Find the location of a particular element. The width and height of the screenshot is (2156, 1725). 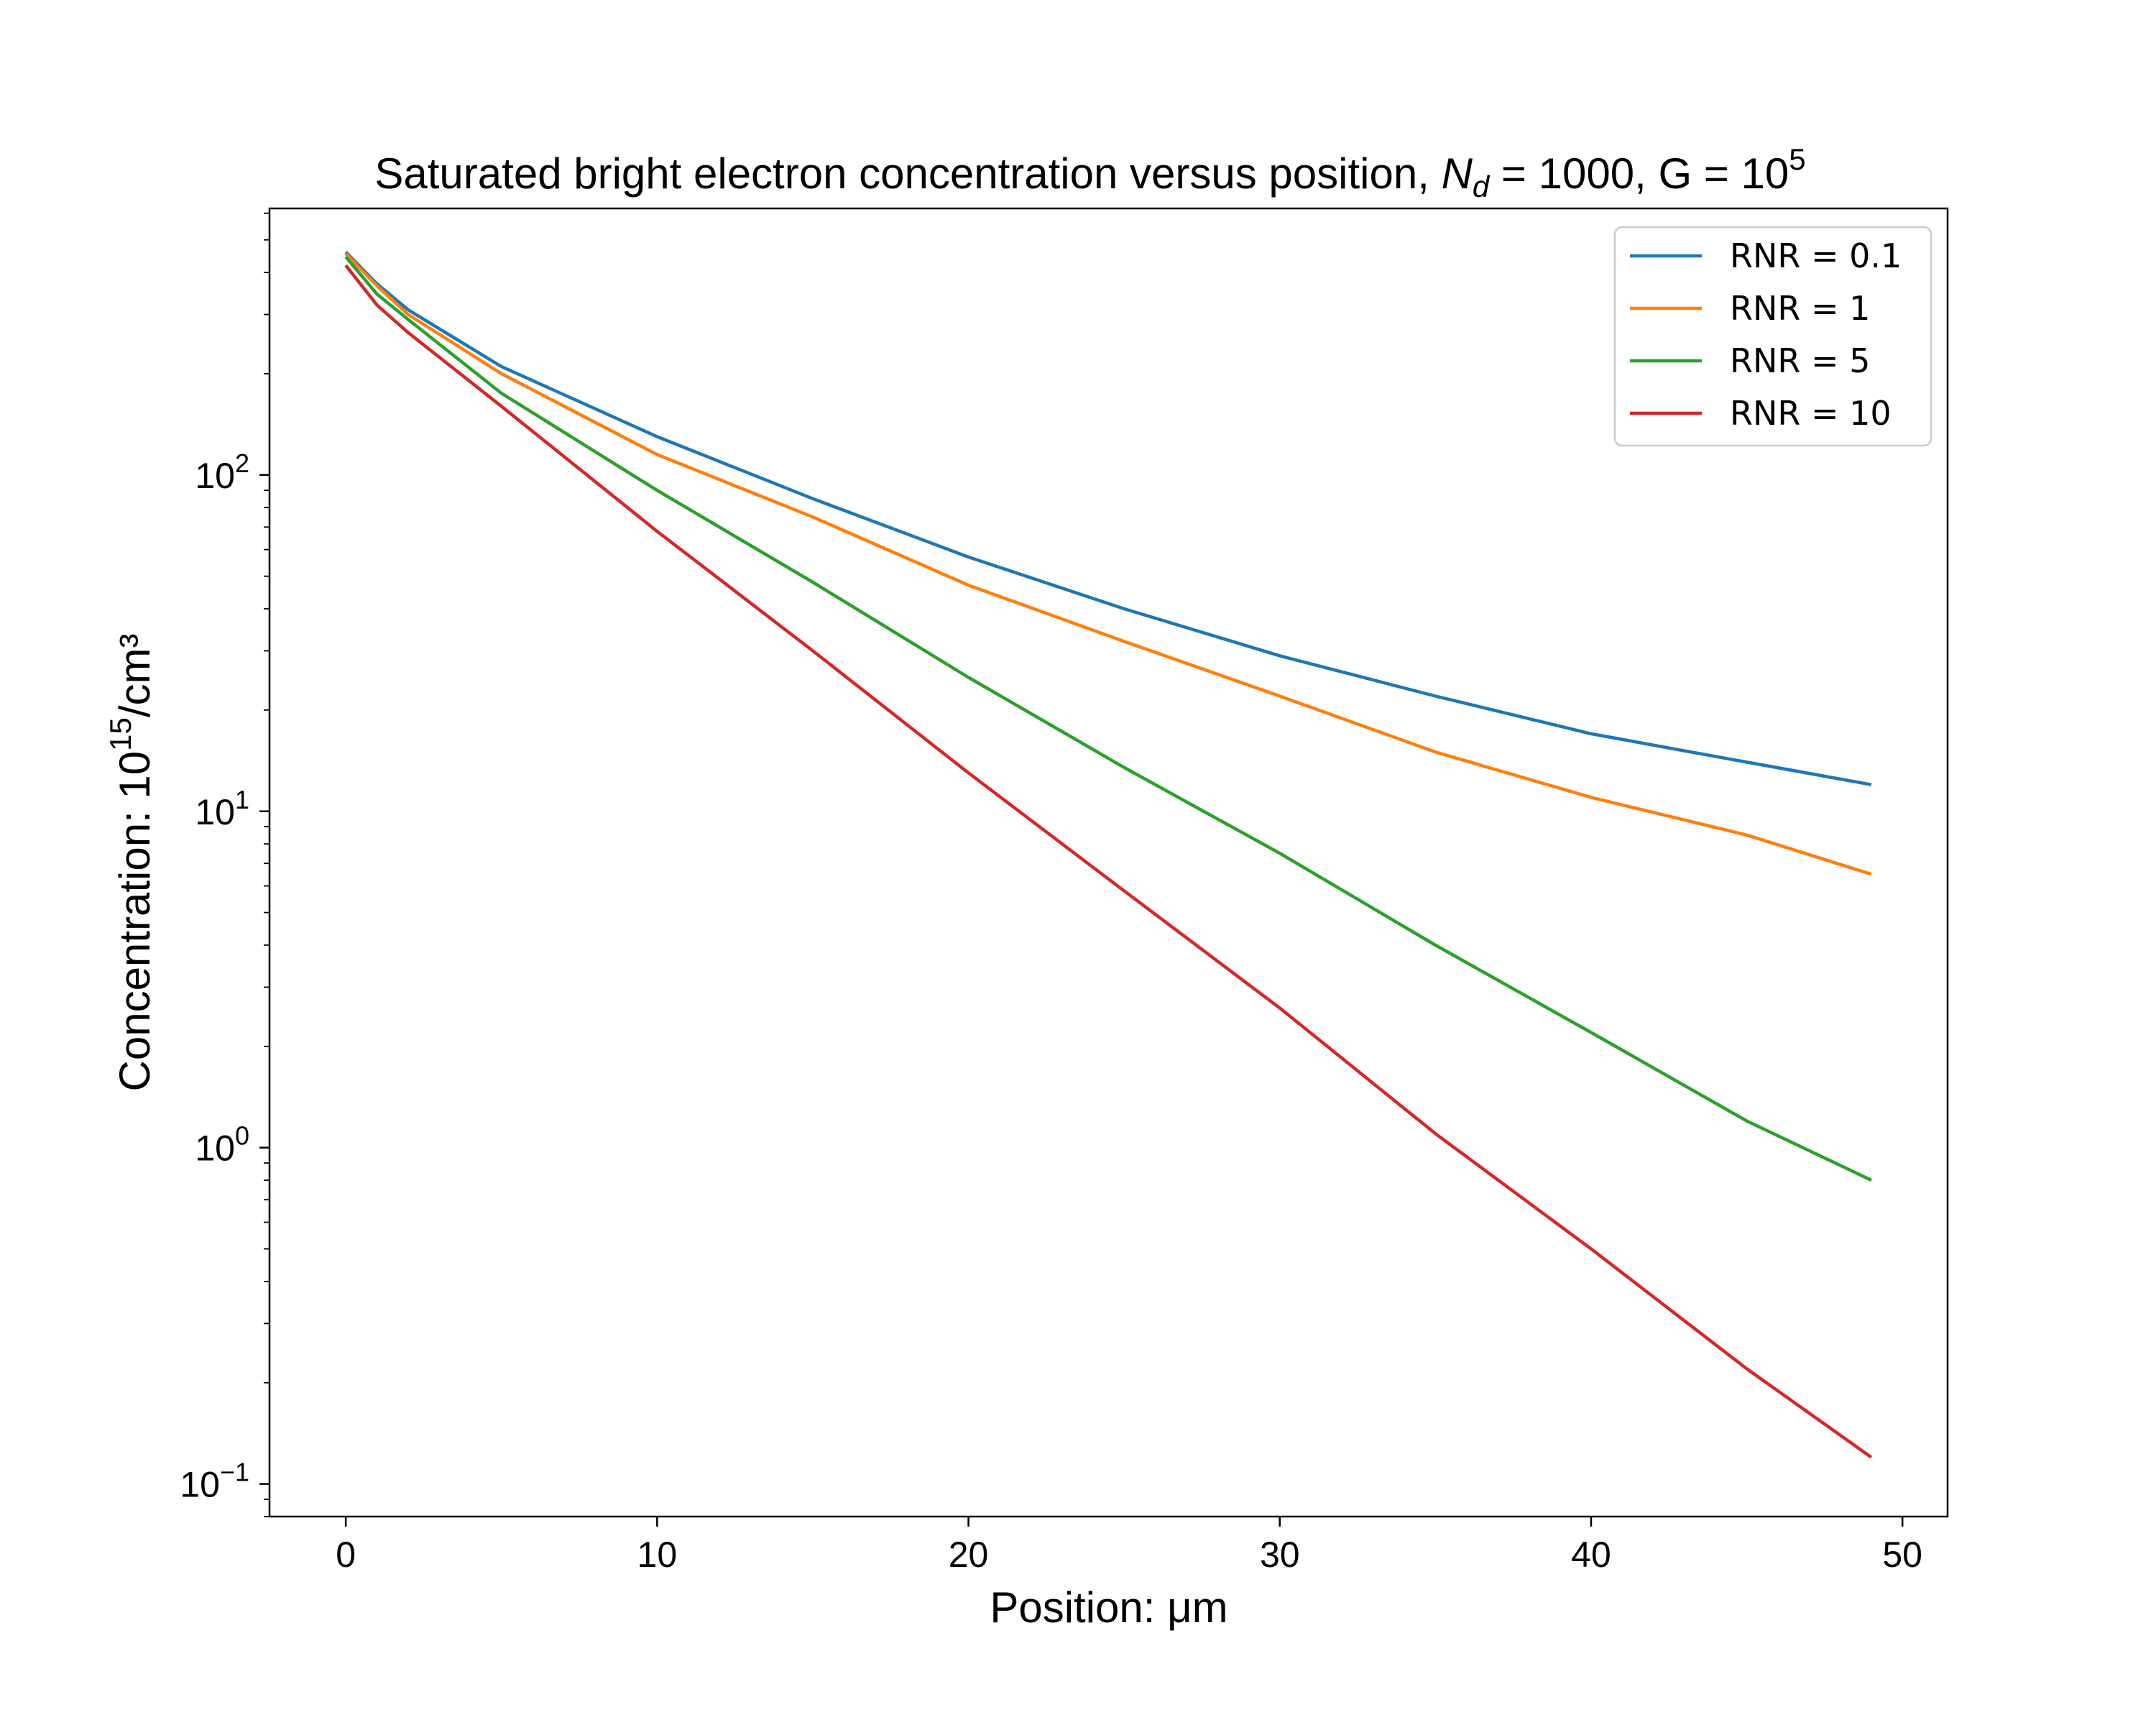

title-g-exponent: 5 is located at coordinates (1797, 159).